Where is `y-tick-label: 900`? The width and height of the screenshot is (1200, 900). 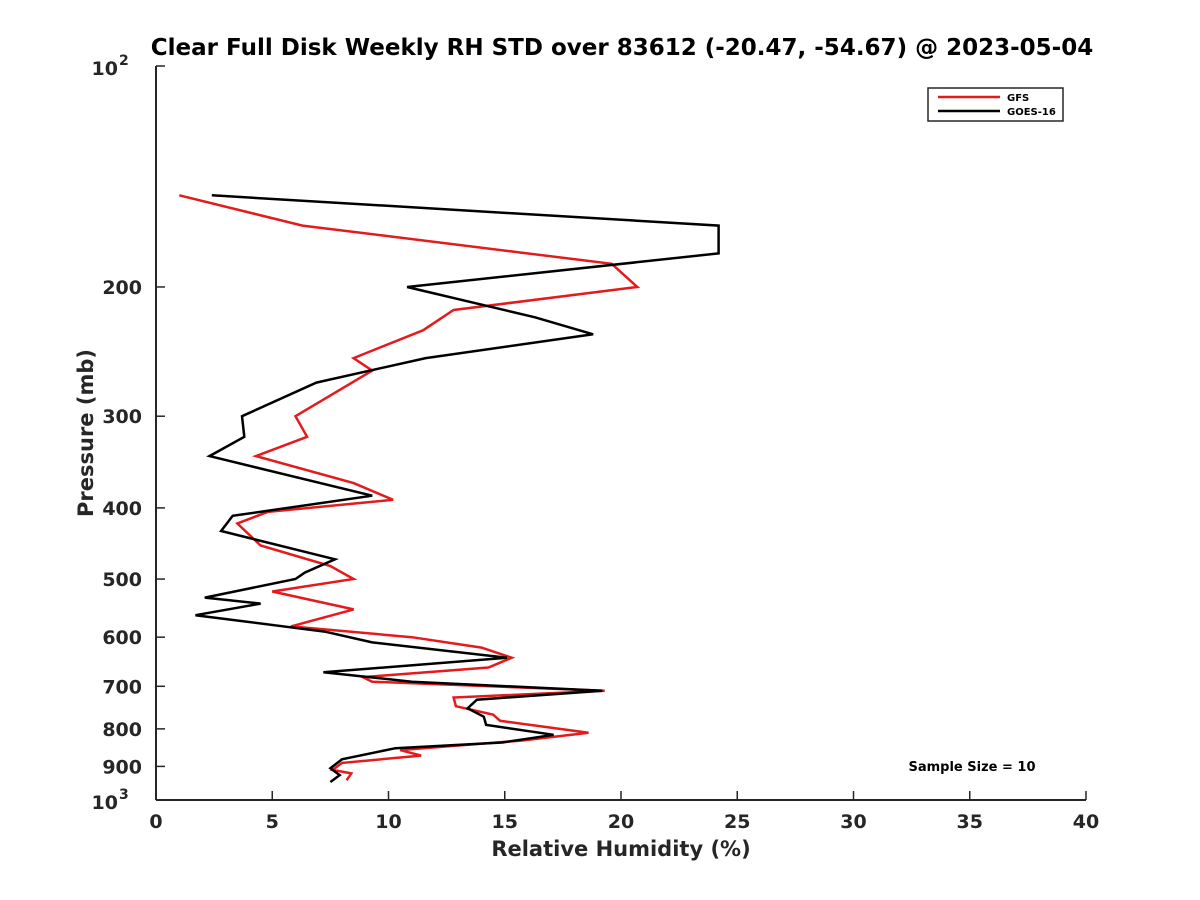
y-tick-label: 900 is located at coordinates (122, 767).